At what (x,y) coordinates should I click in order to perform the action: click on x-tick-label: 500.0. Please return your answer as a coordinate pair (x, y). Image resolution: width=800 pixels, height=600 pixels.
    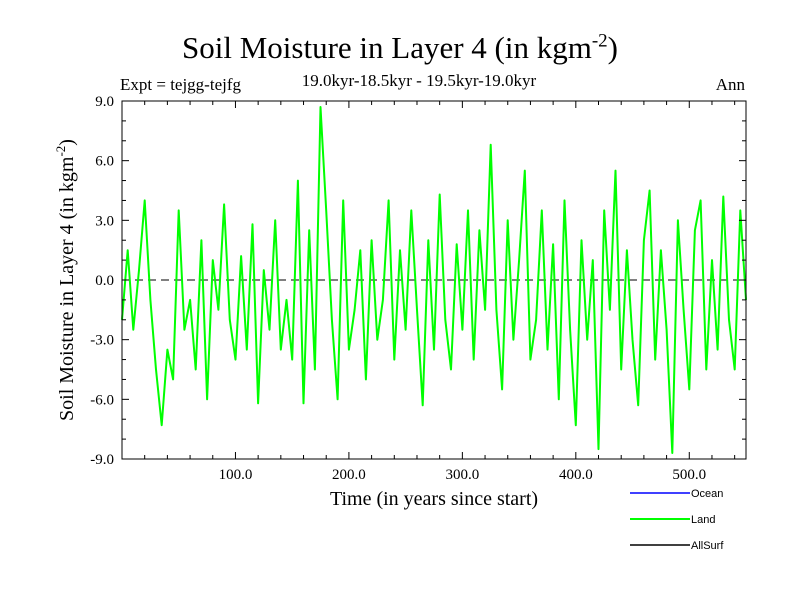
    Looking at the image, I should click on (689, 475).